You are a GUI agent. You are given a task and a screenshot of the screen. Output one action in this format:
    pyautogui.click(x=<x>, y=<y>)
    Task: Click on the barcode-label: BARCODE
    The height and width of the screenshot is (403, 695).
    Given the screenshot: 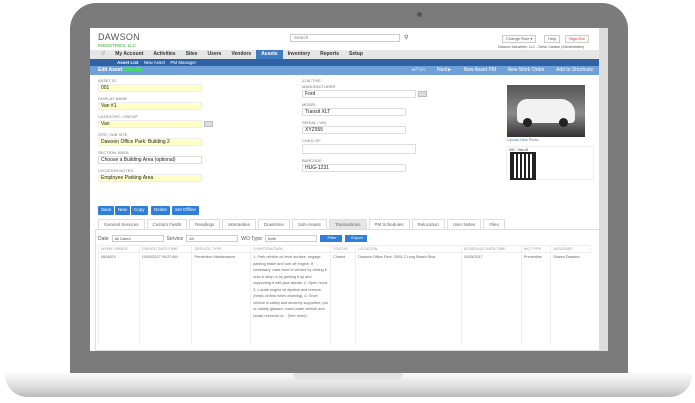 What is the action you would take?
    pyautogui.click(x=312, y=160)
    